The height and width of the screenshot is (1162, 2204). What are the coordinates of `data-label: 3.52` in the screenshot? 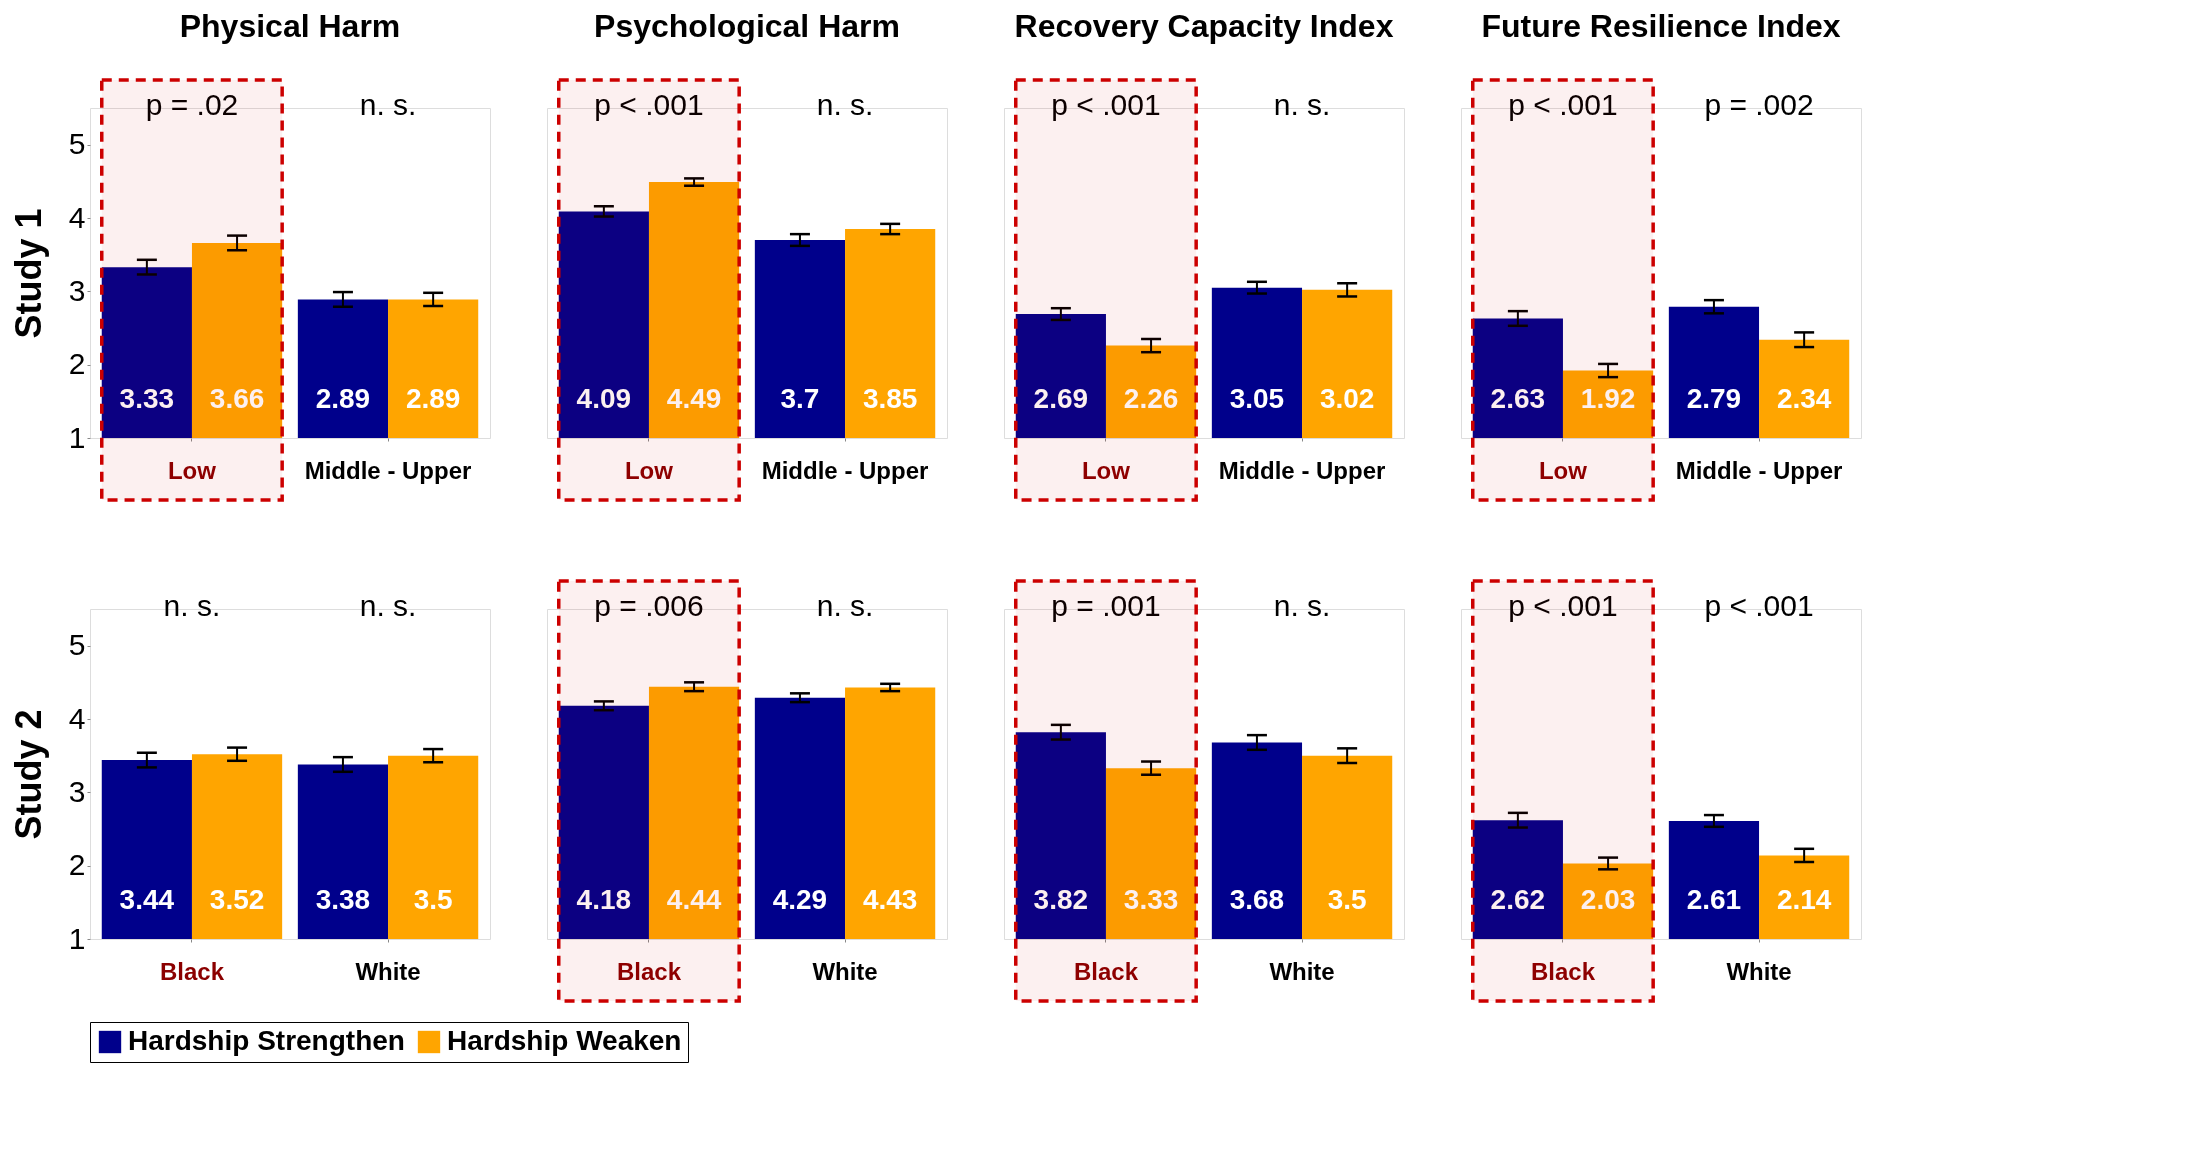 It's located at (237, 899).